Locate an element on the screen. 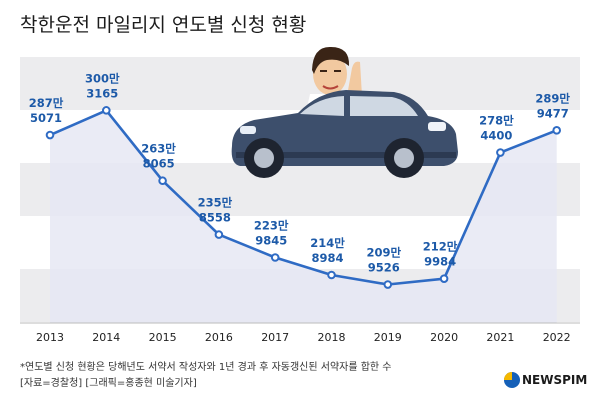  data-label-2021: 278만 4400 is located at coordinates (496, 128).